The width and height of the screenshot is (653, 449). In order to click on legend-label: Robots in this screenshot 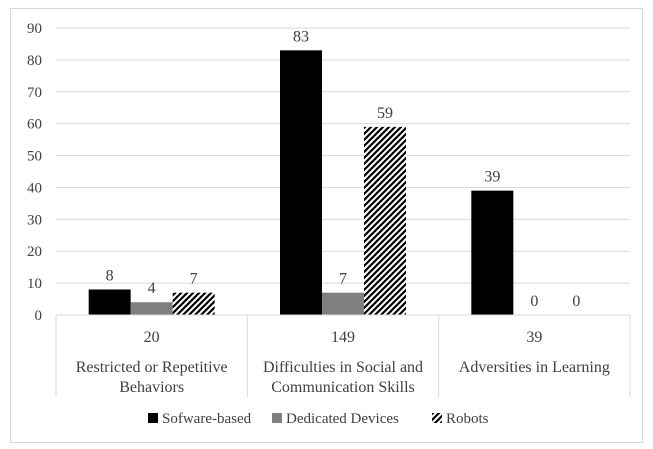, I will do `click(467, 419)`.